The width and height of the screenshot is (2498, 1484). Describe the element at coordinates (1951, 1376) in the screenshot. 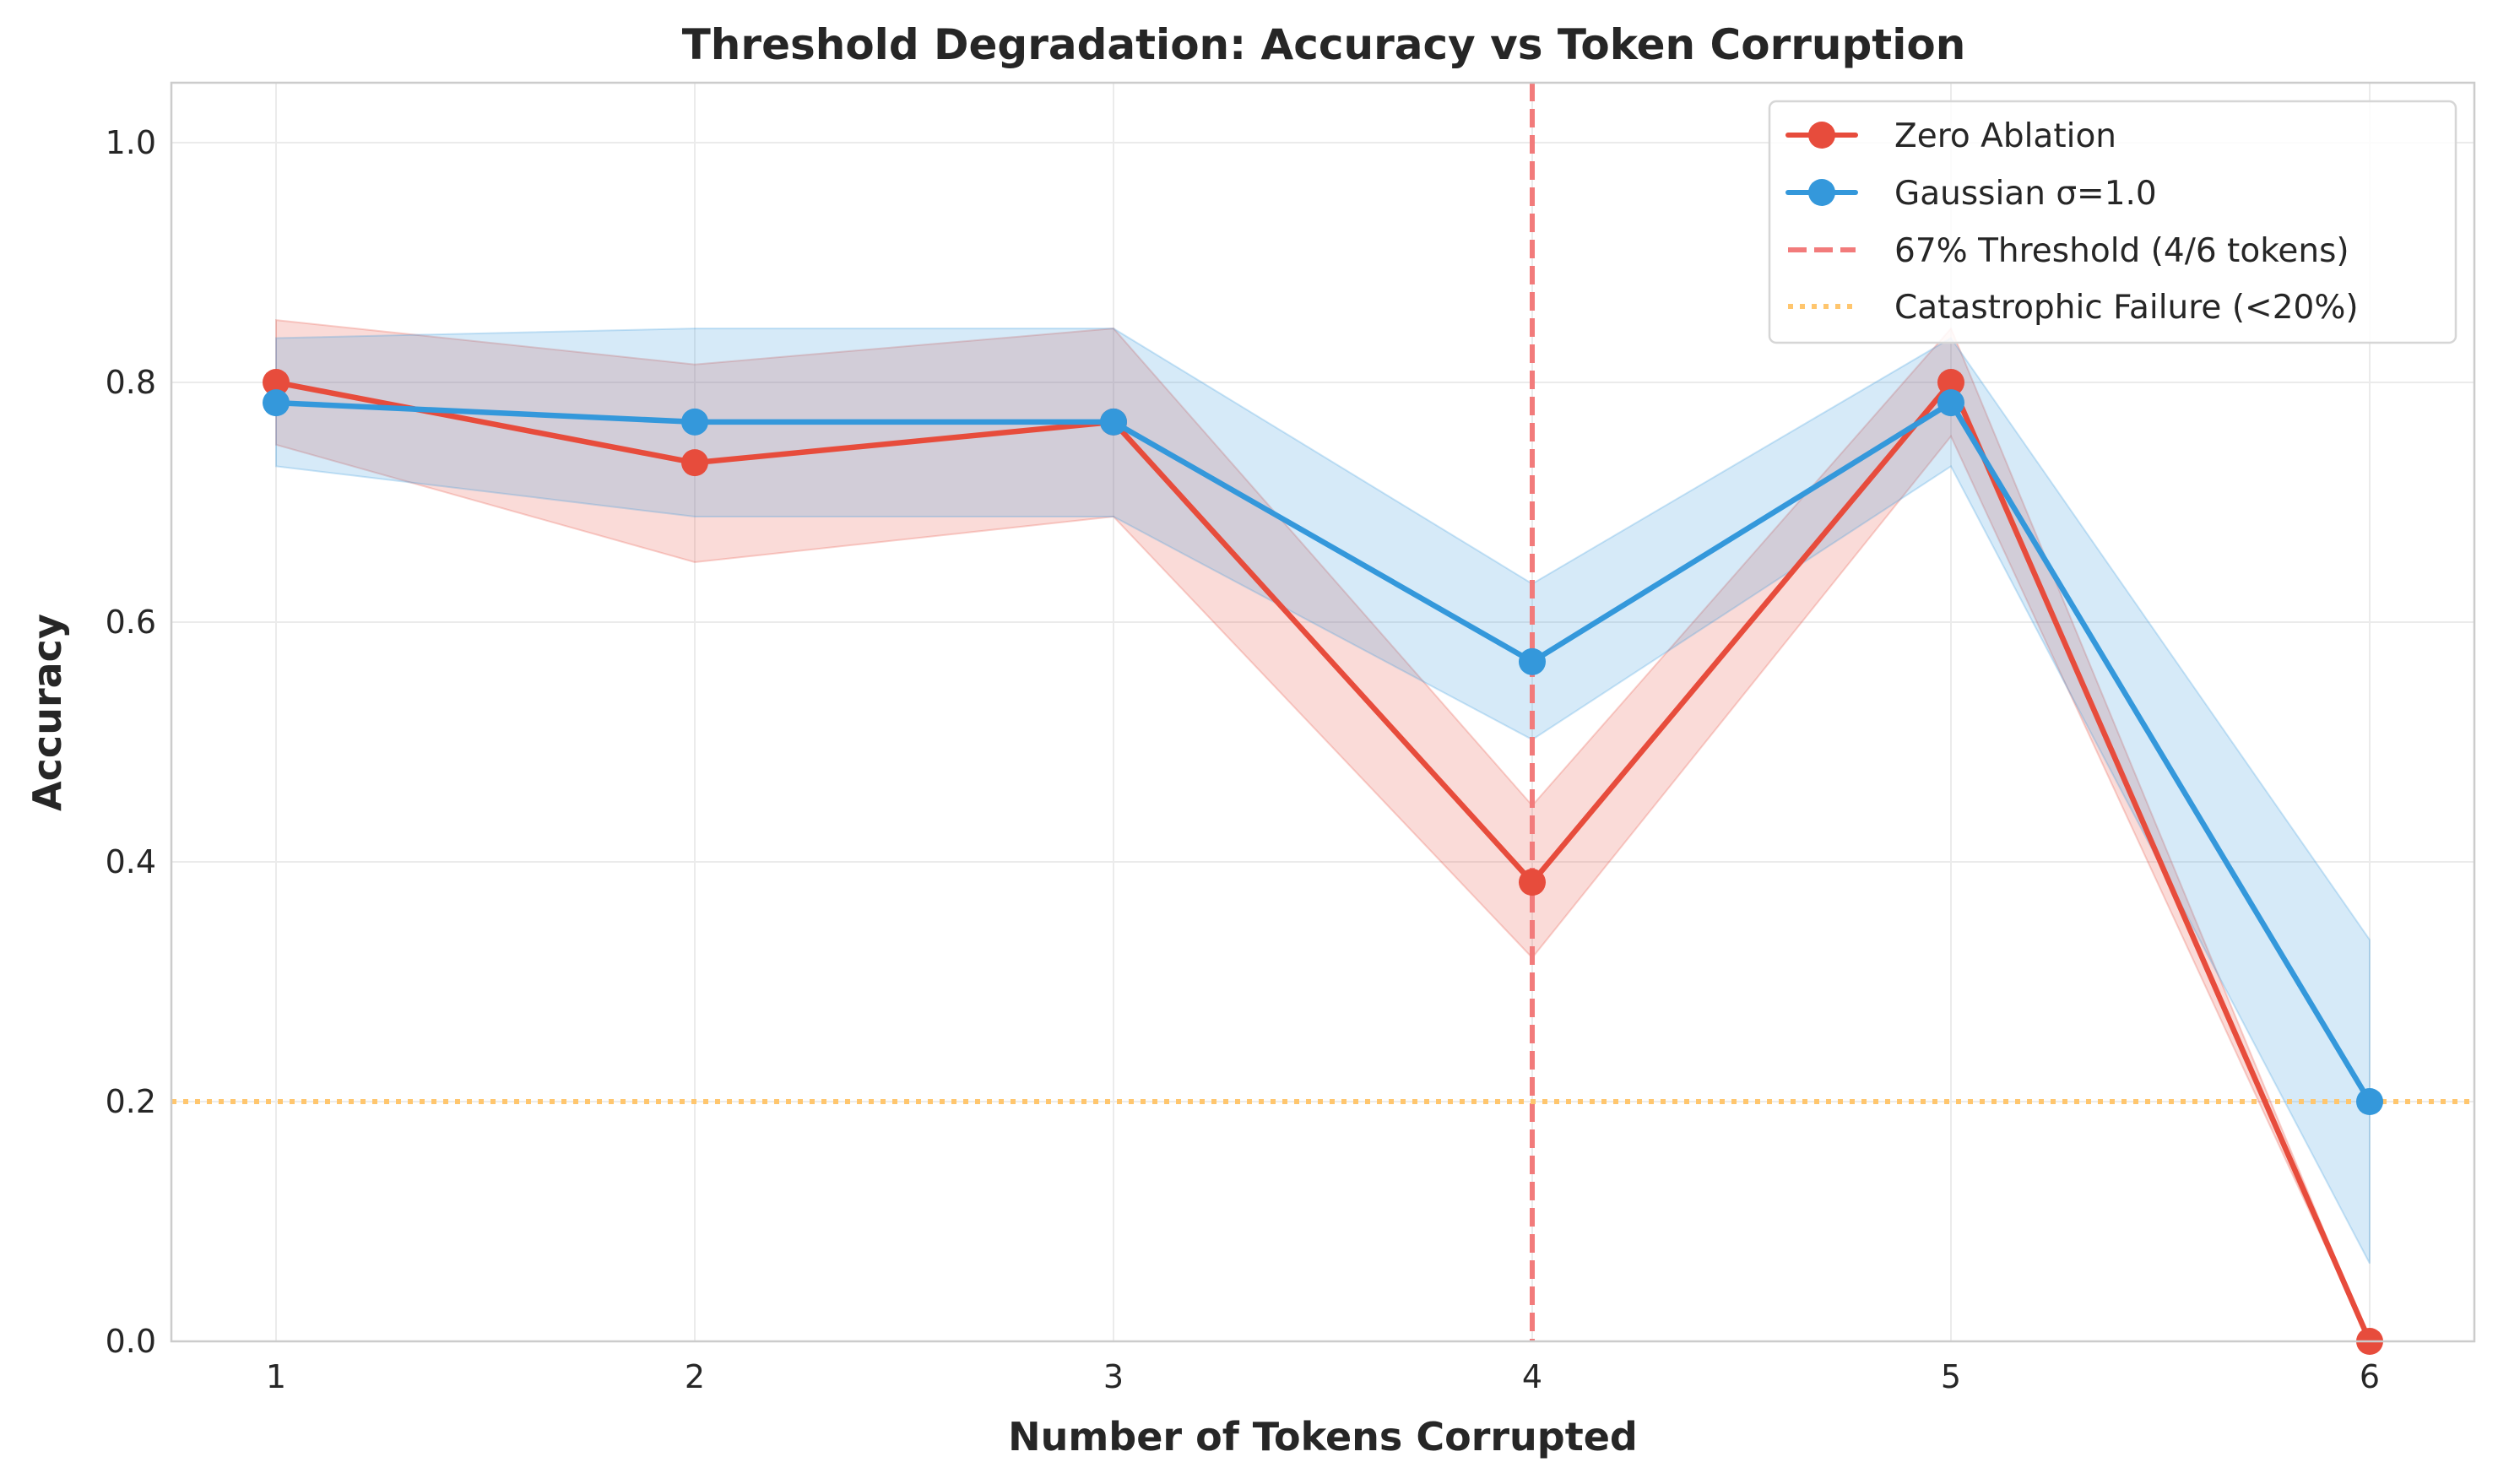

I see `x-tick-label: 5` at that location.